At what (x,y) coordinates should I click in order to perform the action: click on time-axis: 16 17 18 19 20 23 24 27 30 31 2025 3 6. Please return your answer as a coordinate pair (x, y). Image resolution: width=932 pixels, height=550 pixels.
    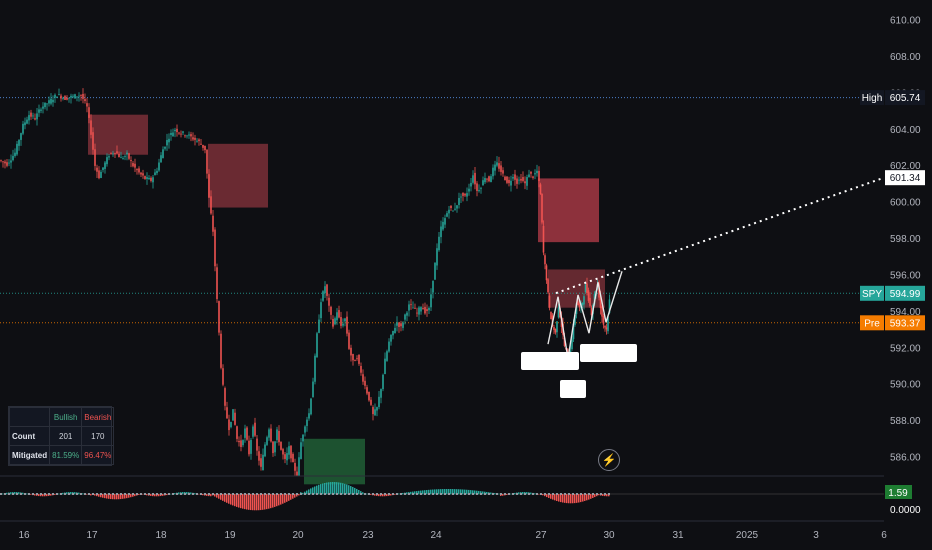
    Looking at the image, I should click on (452, 535).